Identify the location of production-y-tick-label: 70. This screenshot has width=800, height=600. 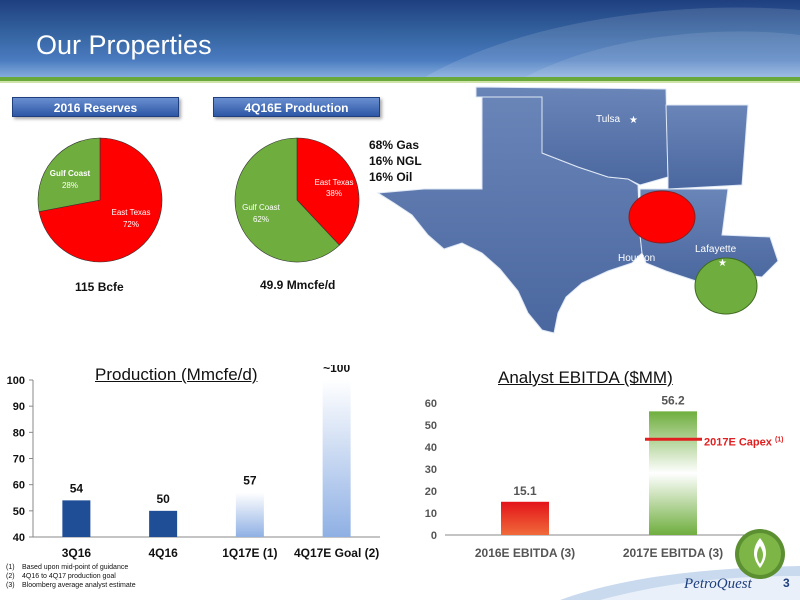
(19, 460).